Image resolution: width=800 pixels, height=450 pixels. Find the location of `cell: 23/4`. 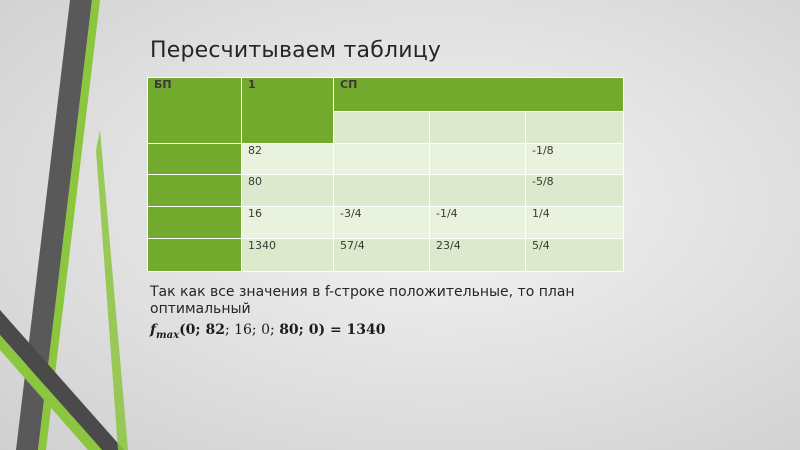

cell: 23/4 is located at coordinates (477, 255).